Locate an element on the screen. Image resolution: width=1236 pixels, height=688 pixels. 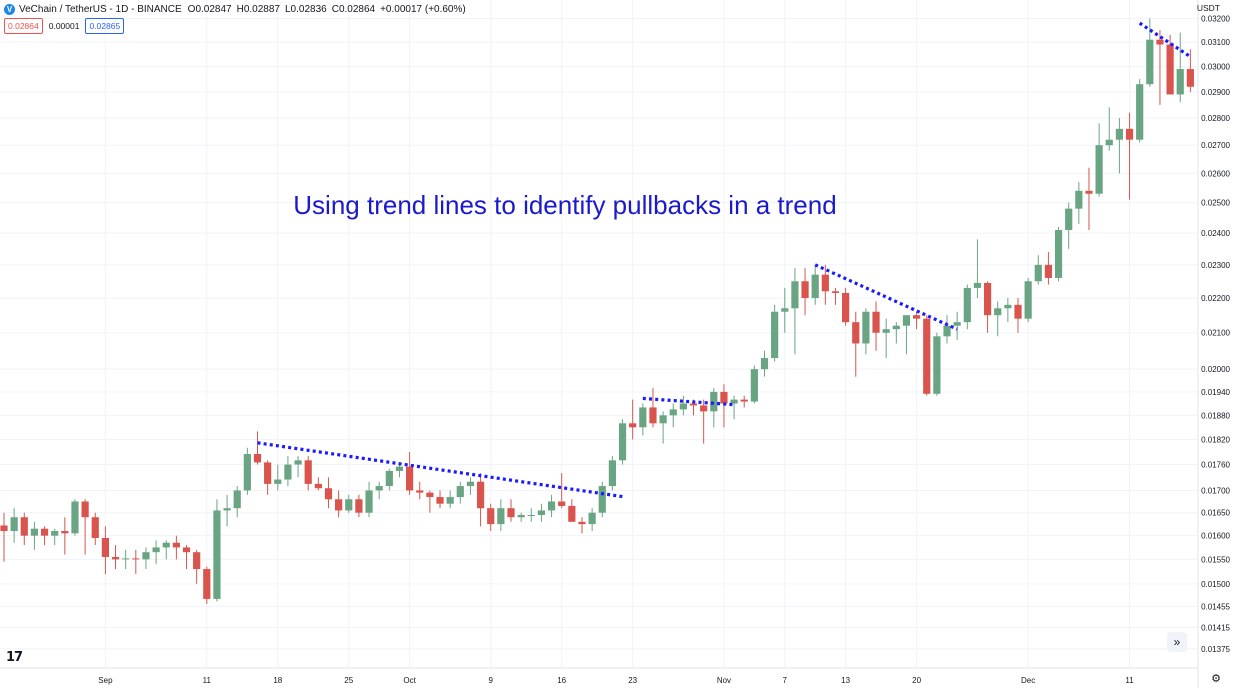
price-tick-label: 0.01600 is located at coordinates (1215, 536).